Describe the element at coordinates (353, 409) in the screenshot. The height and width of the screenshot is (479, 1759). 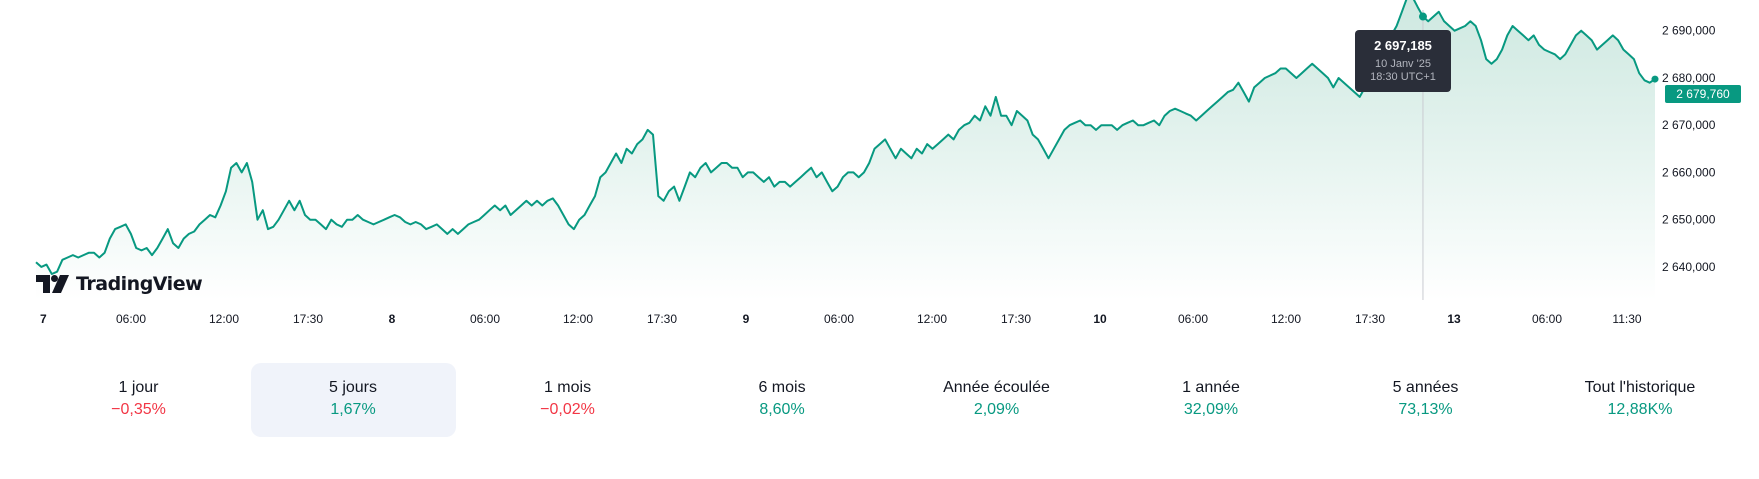
I see `period-change: 1,67%` at that location.